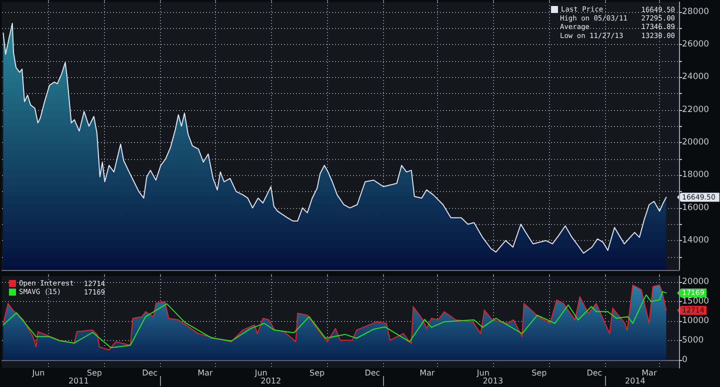 Image resolution: width=720 pixels, height=387 pixels. What do you see at coordinates (696, 175) in the screenshot?
I see `y-tick-label: 18000` at bounding box center [696, 175].